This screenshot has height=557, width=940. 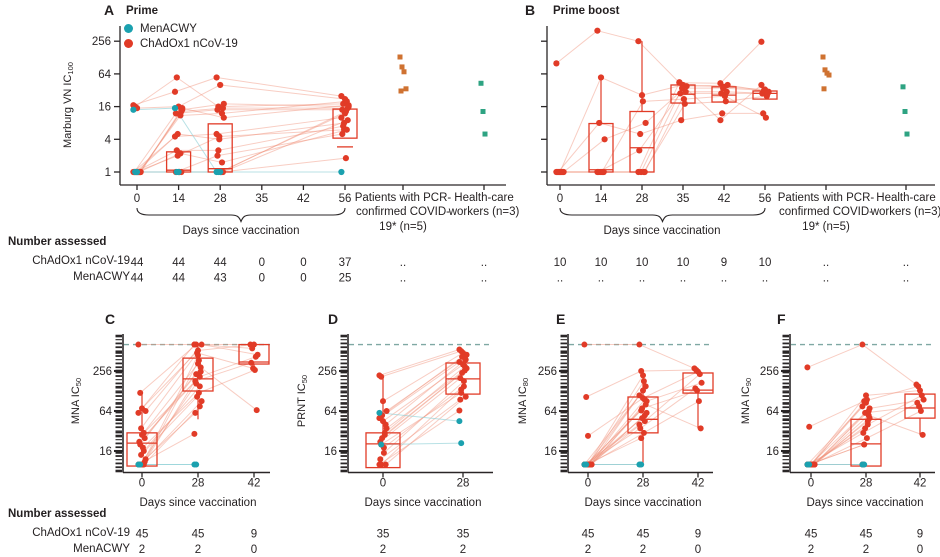 What do you see at coordinates (57, 242) in the screenshot?
I see `number-assessed-label-top: Number assessed` at bounding box center [57, 242].